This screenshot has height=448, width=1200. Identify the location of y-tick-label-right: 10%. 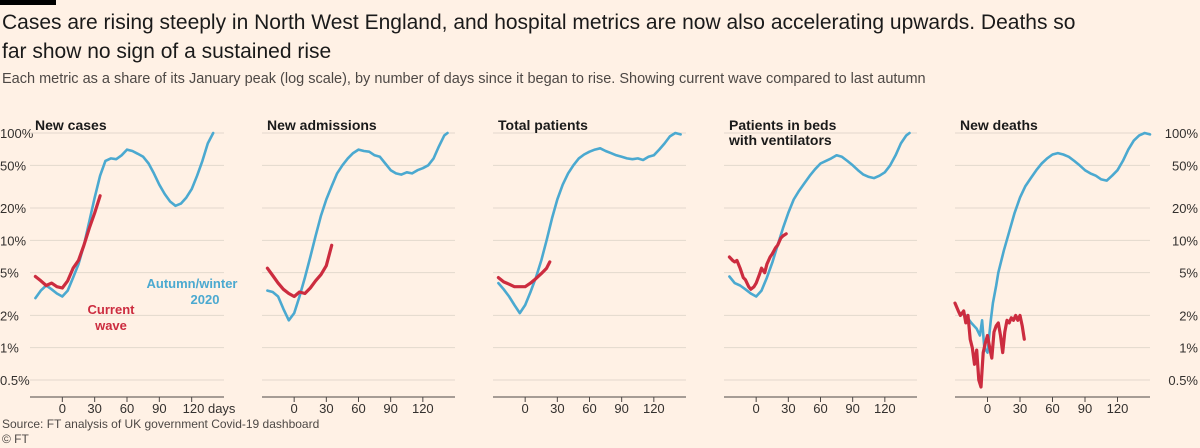
(1185, 240).